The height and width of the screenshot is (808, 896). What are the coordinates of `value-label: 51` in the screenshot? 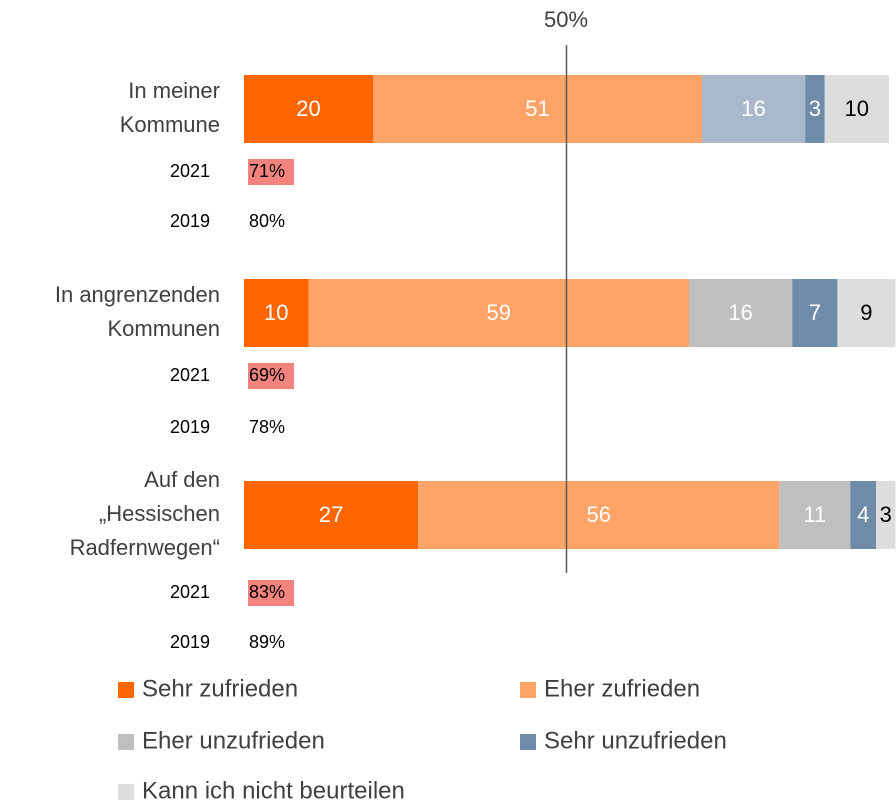 It's located at (537, 108).